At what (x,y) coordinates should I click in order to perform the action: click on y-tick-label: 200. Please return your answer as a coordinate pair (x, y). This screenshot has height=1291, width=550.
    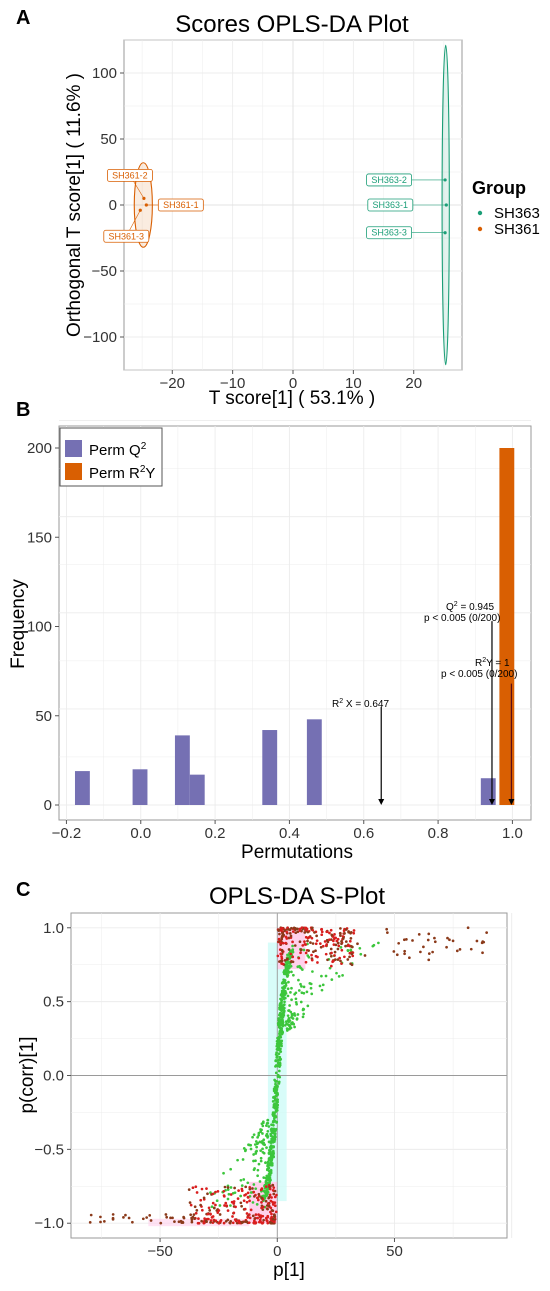
    Looking at the image, I should click on (39, 448).